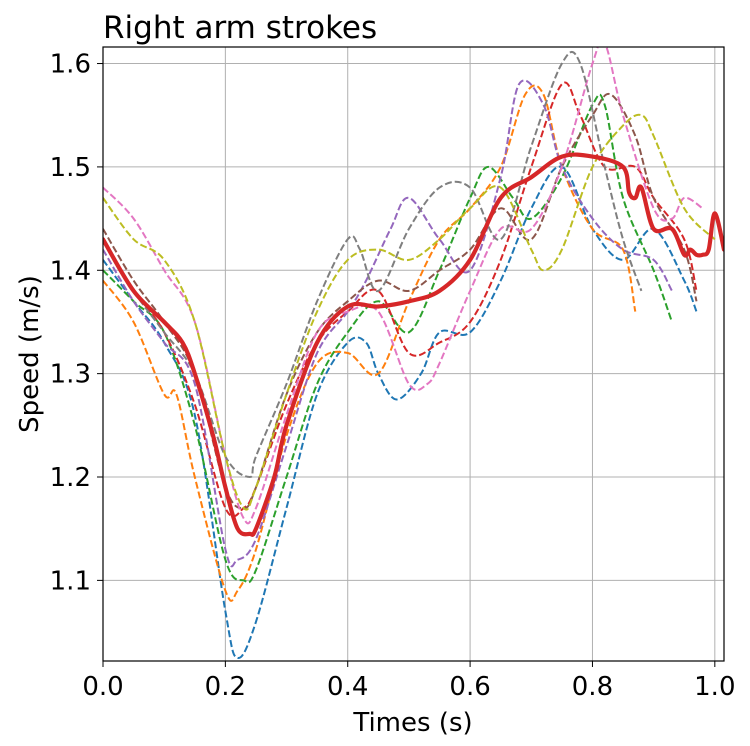 This screenshot has width=750, height=746. What do you see at coordinates (240, 28) in the screenshot?
I see `chart-title: Right arm strokes` at bounding box center [240, 28].